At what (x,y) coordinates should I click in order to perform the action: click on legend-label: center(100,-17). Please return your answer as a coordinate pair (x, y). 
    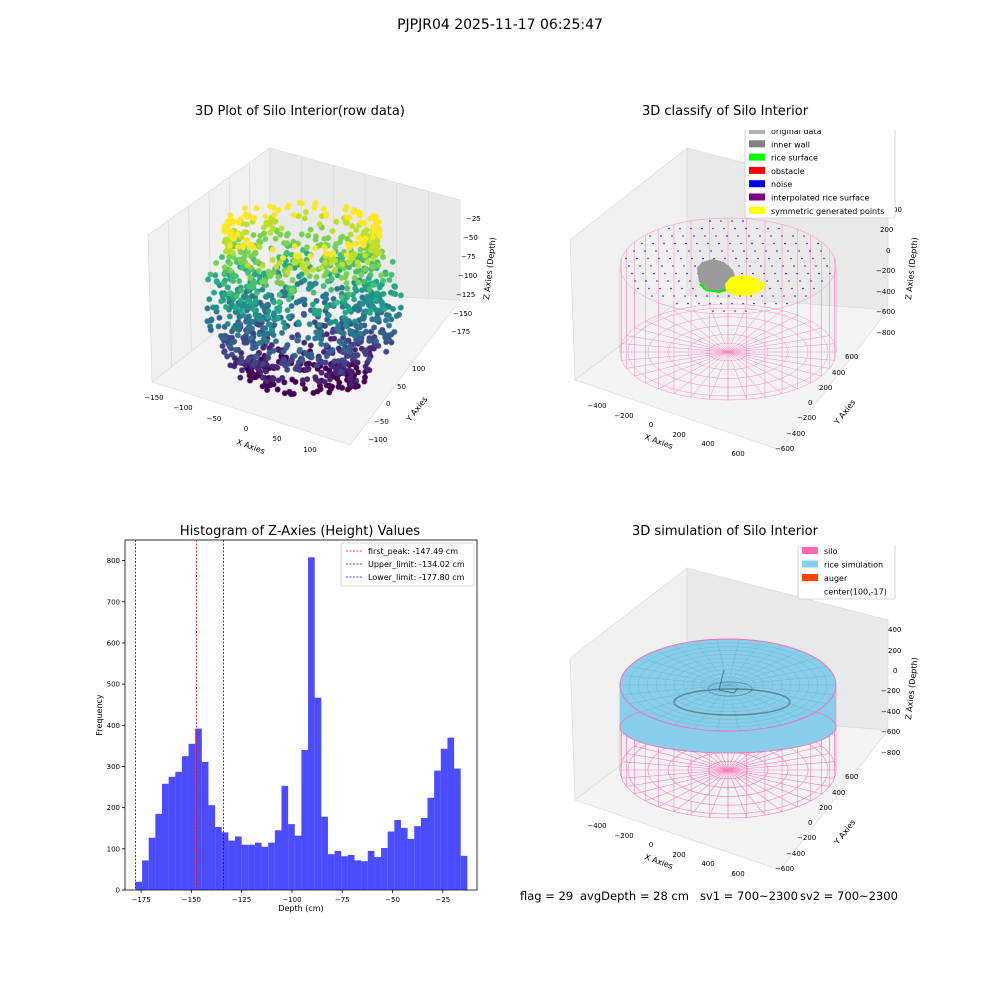
    Looking at the image, I should click on (855, 592).